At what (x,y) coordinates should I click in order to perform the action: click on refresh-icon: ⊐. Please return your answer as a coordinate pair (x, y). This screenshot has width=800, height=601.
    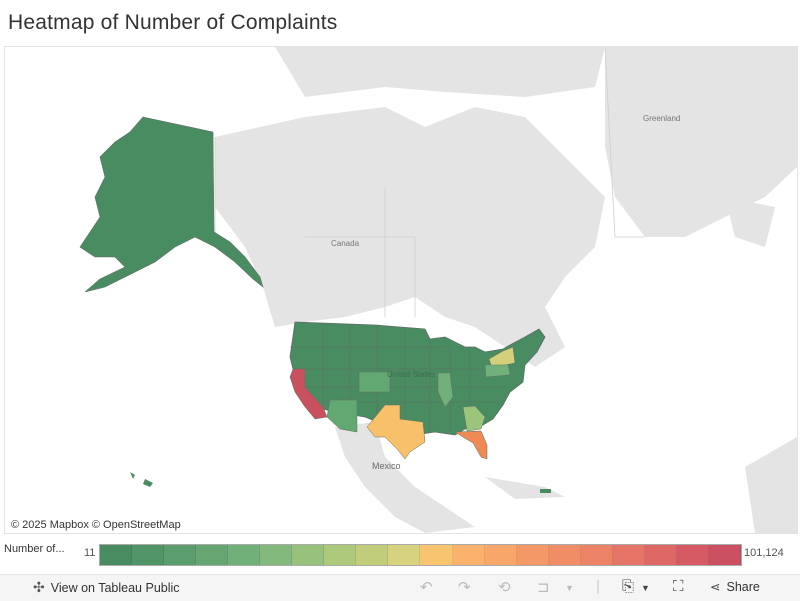
    Looking at the image, I should click on (543, 587).